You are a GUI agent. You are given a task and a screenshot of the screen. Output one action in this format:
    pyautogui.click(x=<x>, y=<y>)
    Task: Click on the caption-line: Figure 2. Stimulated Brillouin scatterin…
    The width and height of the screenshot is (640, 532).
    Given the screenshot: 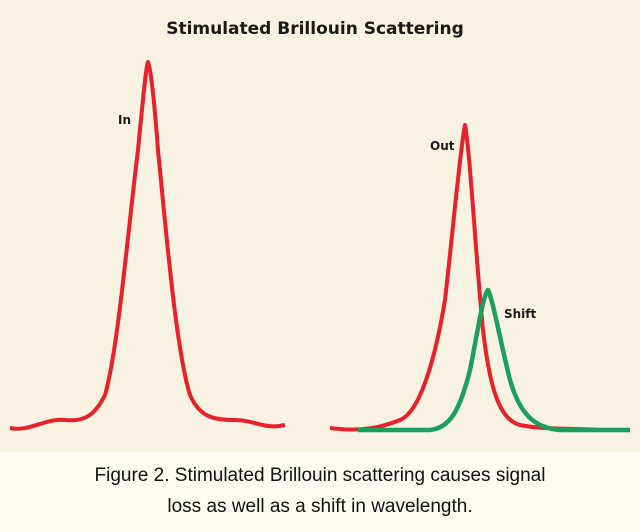 What is the action you would take?
    pyautogui.click(x=320, y=475)
    